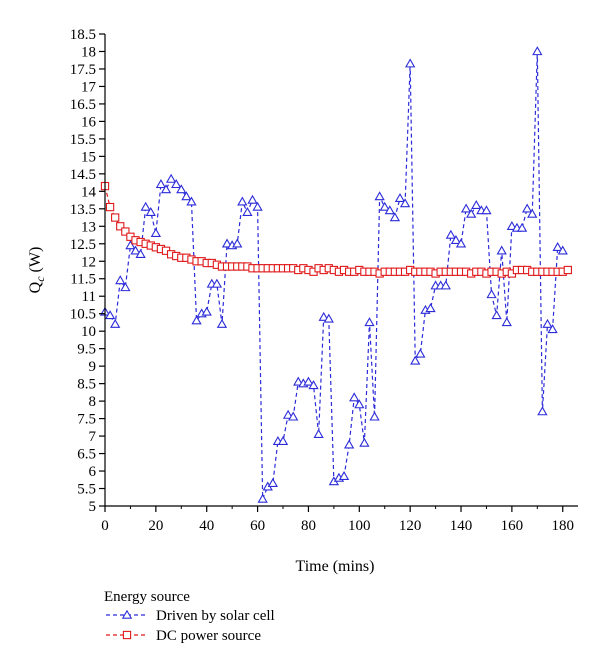  Describe the element at coordinates (83, 315) in the screenshot. I see `y-tick-label: 10.5` at that location.